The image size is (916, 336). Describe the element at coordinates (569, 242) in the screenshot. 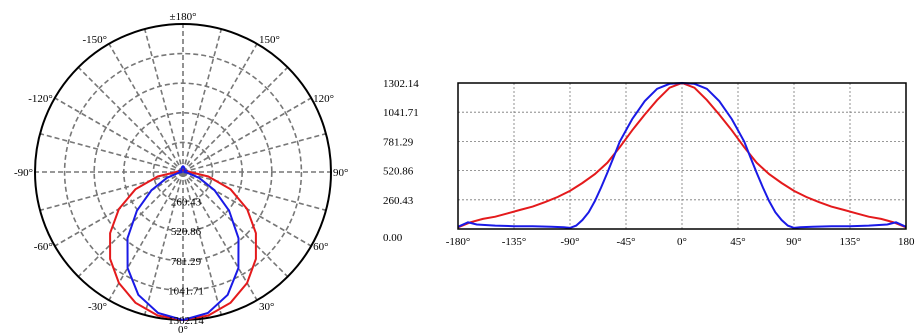

I see `x-tick-label: -90°` at that location.